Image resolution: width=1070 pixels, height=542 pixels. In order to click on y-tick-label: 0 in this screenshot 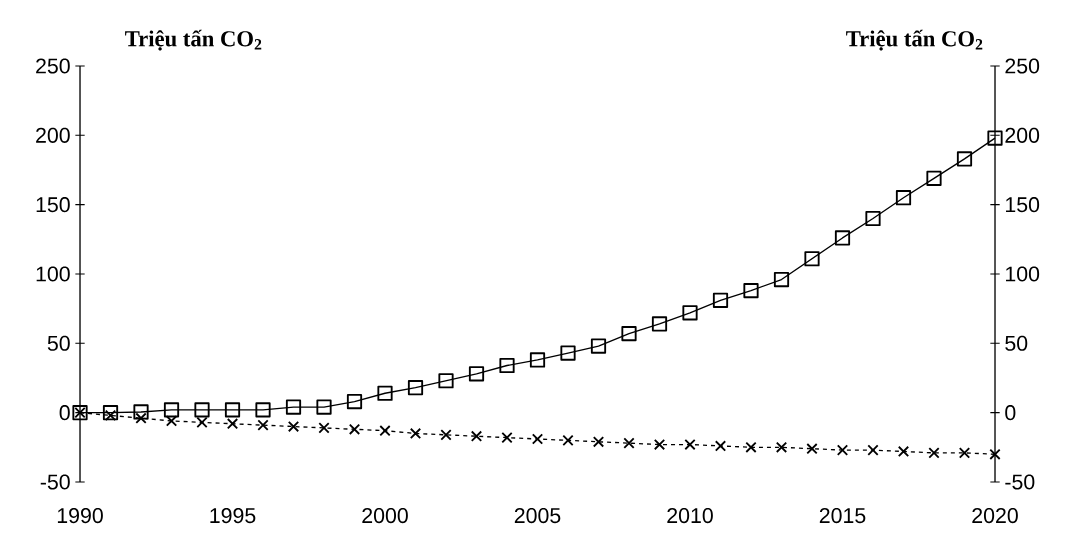, I will do `click(64, 413)`.